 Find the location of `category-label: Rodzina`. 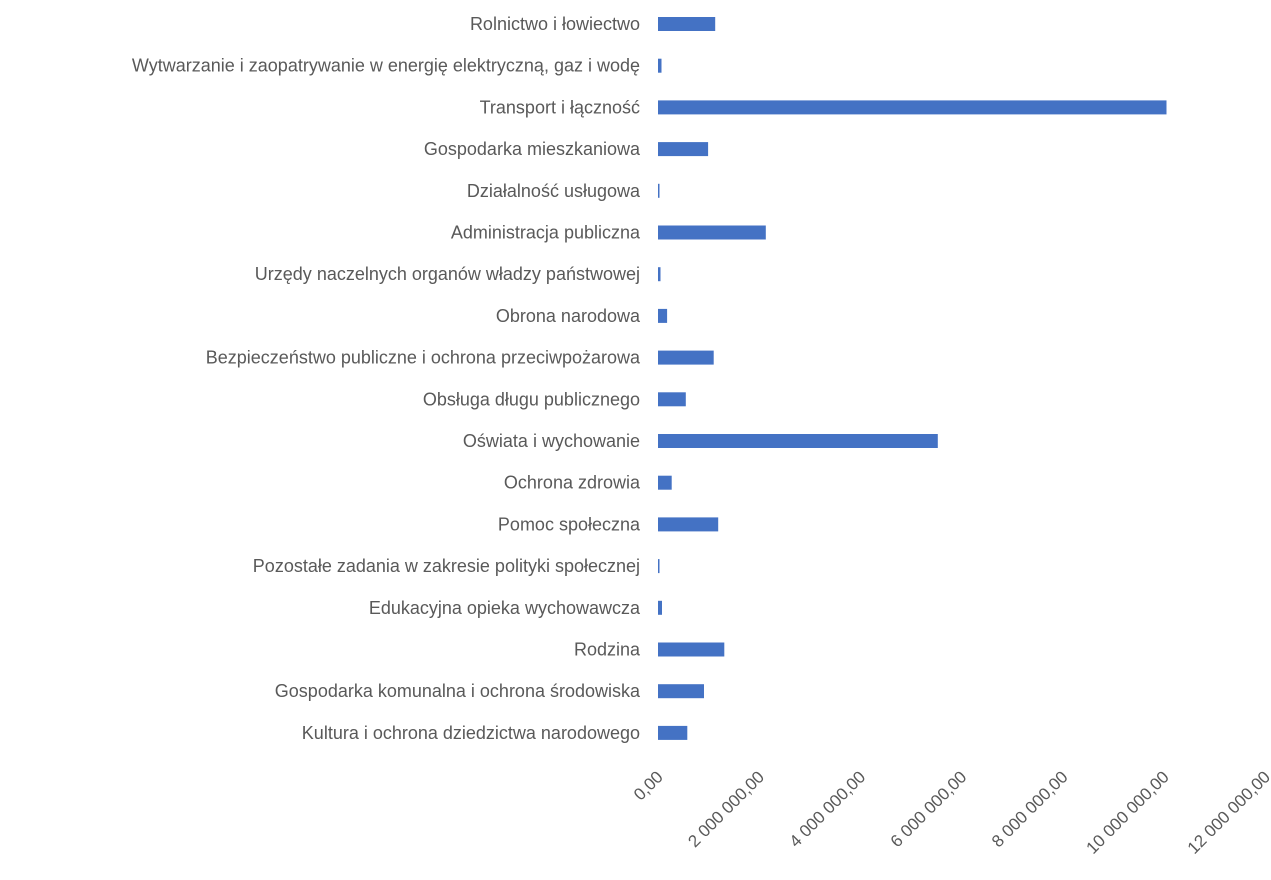

category-label: Rodzina is located at coordinates (607, 650).